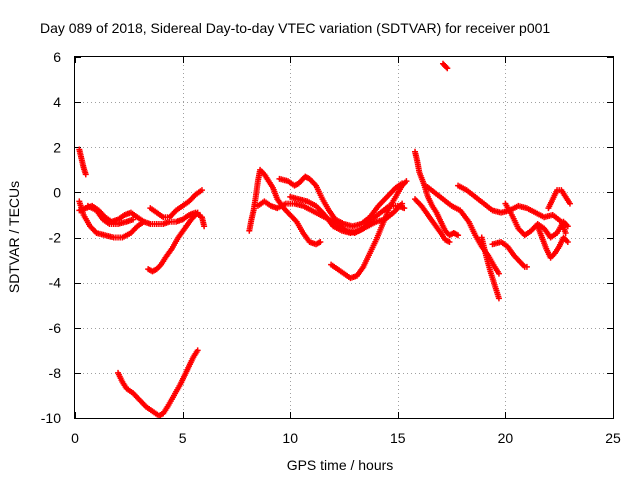 Image resolution: width=640 pixels, height=480 pixels. Describe the element at coordinates (51, 418) in the screenshot. I see `y-tick-label: -10` at that location.